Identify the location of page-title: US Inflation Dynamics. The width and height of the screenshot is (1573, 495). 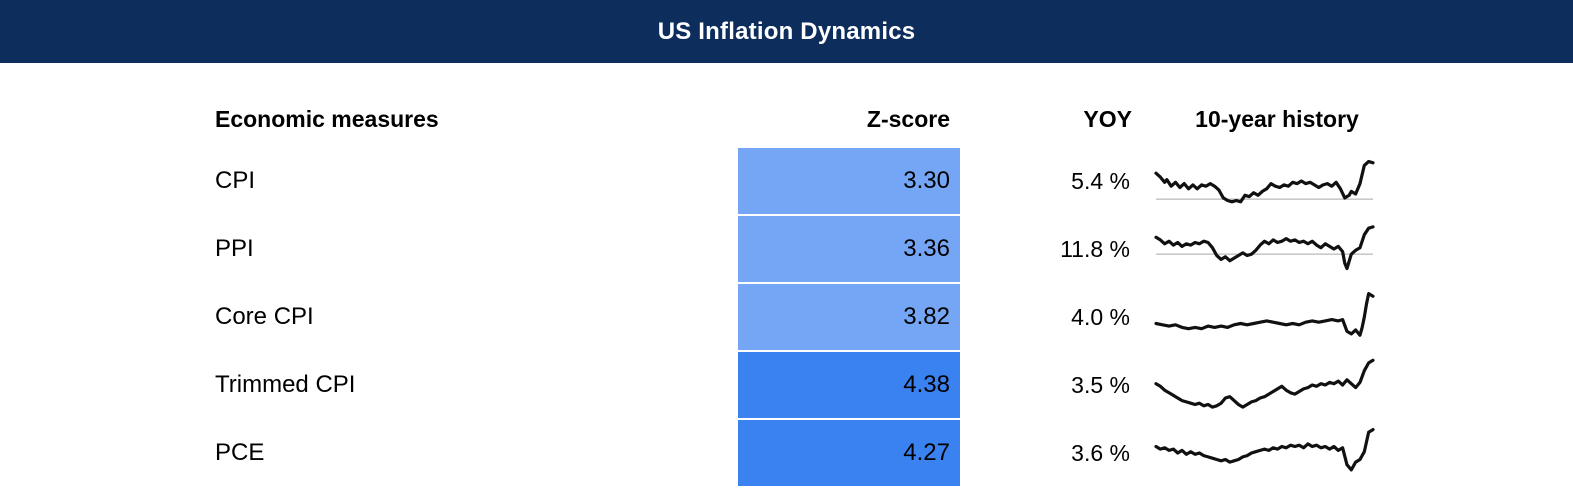
(786, 31).